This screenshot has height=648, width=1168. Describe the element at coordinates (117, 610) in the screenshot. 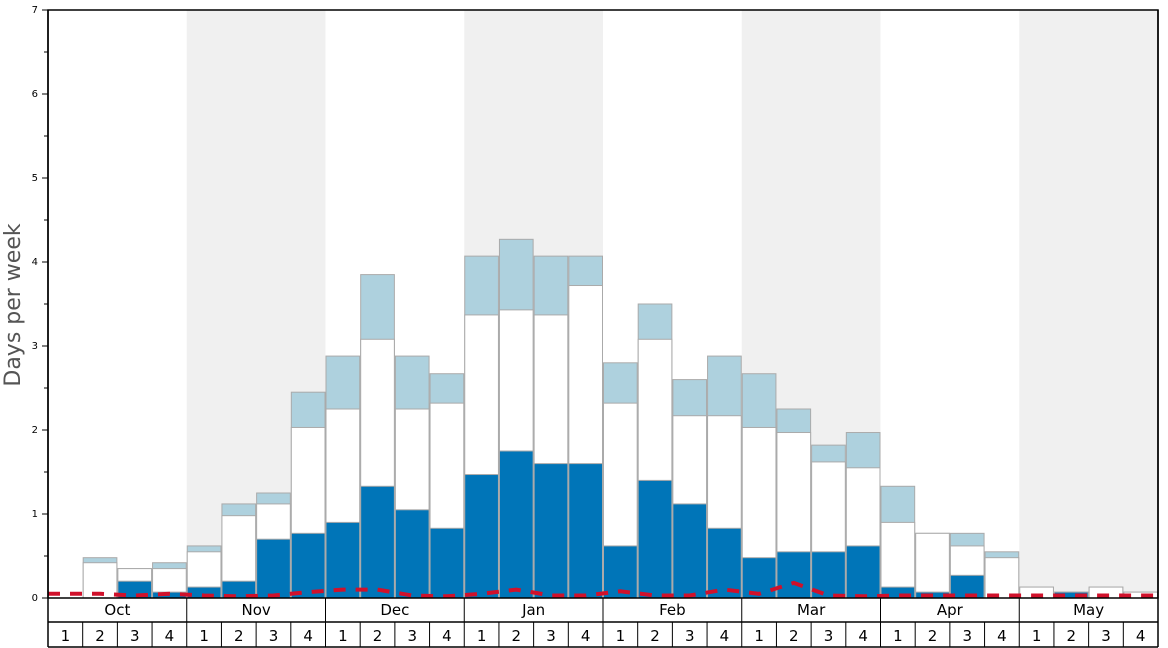

I see `month-label-oct: Oct` at that location.